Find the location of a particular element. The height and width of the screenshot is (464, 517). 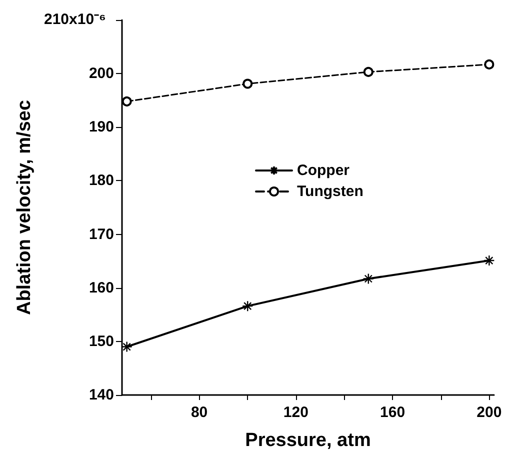

y-tick-label: 200 is located at coordinates (101, 73).